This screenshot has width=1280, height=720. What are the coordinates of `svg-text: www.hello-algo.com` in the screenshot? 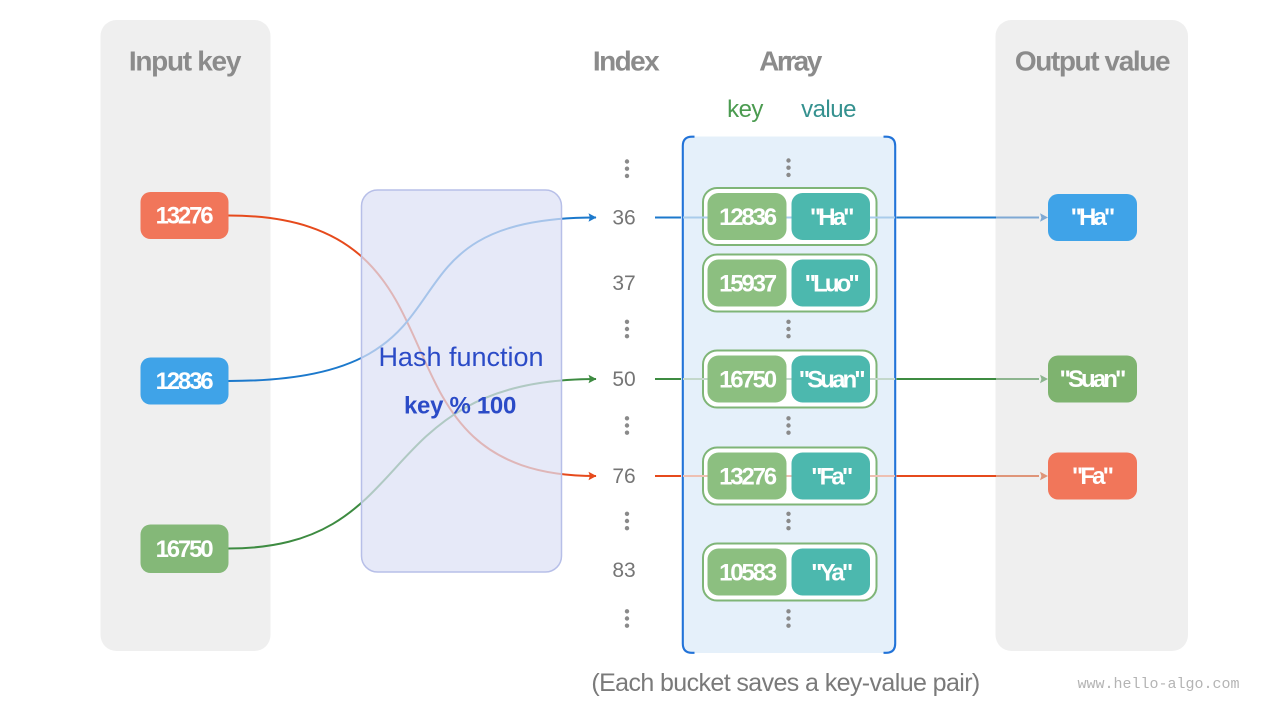 It's located at (1158, 684).